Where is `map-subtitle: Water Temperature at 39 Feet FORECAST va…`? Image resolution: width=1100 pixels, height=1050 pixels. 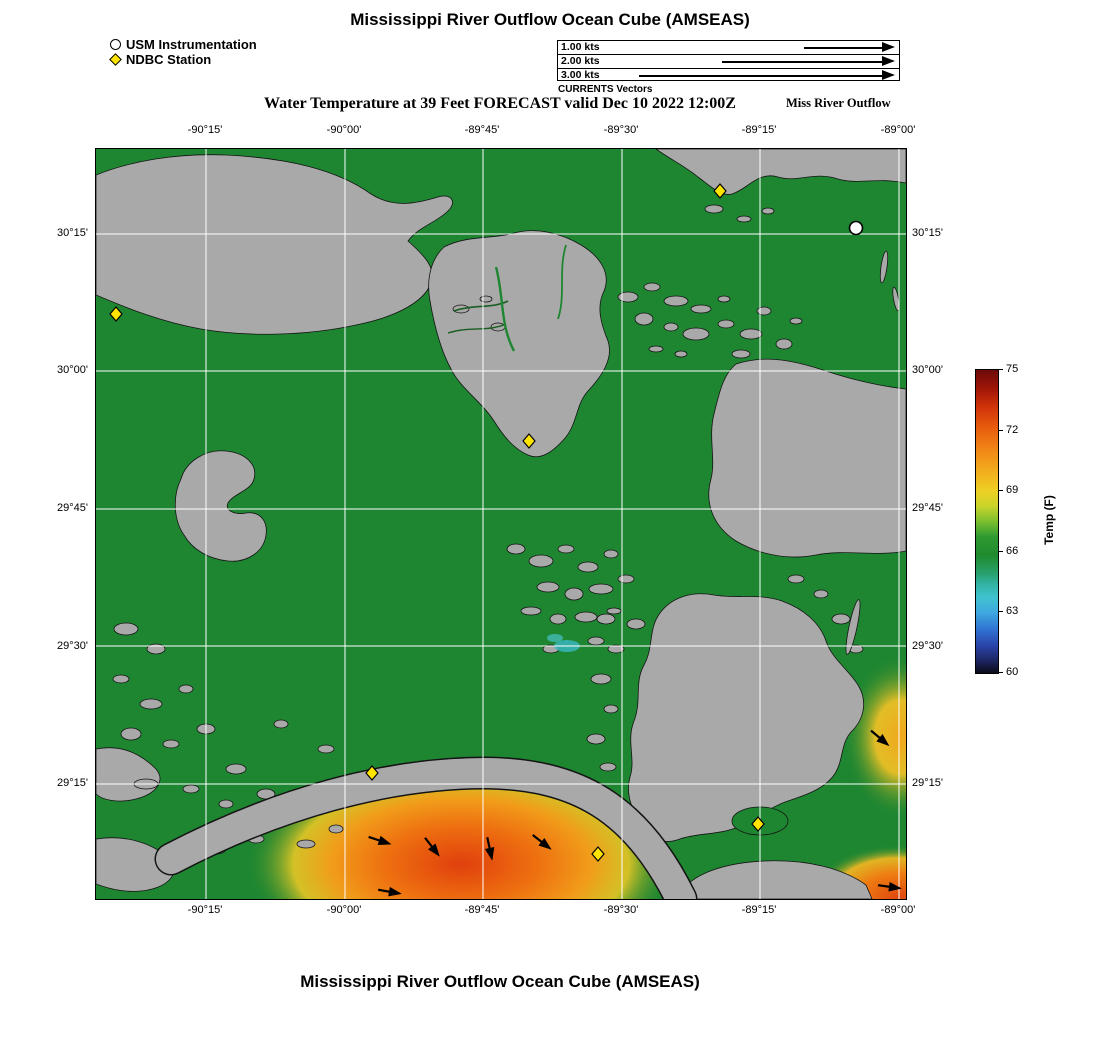
map-subtitle: Water Temperature at 39 Feet FORECAST va… is located at coordinates (500, 103).